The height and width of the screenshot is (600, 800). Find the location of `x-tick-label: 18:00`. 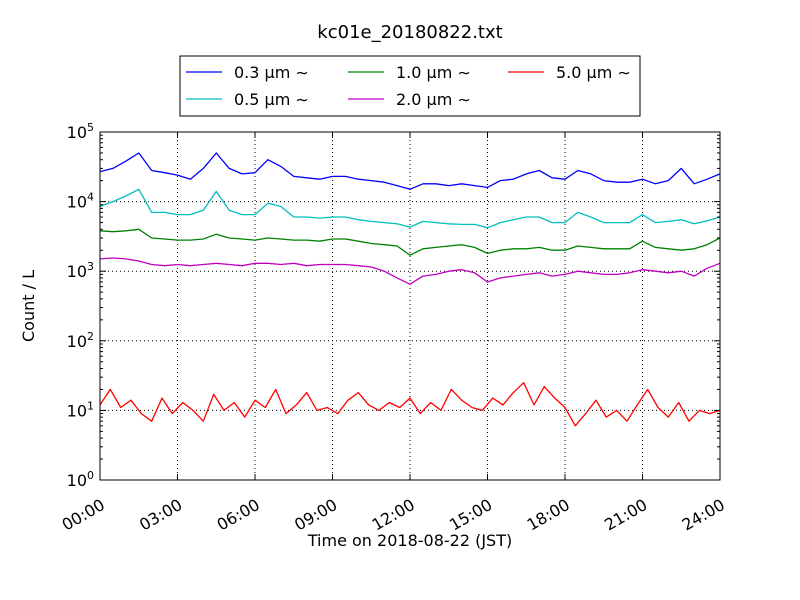

x-tick-label: 18:00 is located at coordinates (548, 515).